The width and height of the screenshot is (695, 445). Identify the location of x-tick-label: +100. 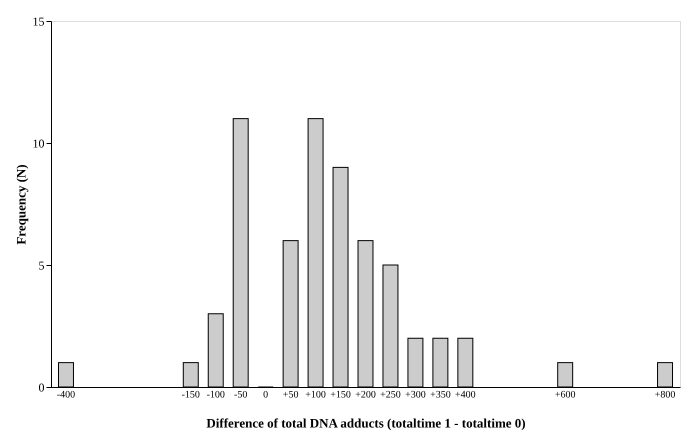
(315, 395).